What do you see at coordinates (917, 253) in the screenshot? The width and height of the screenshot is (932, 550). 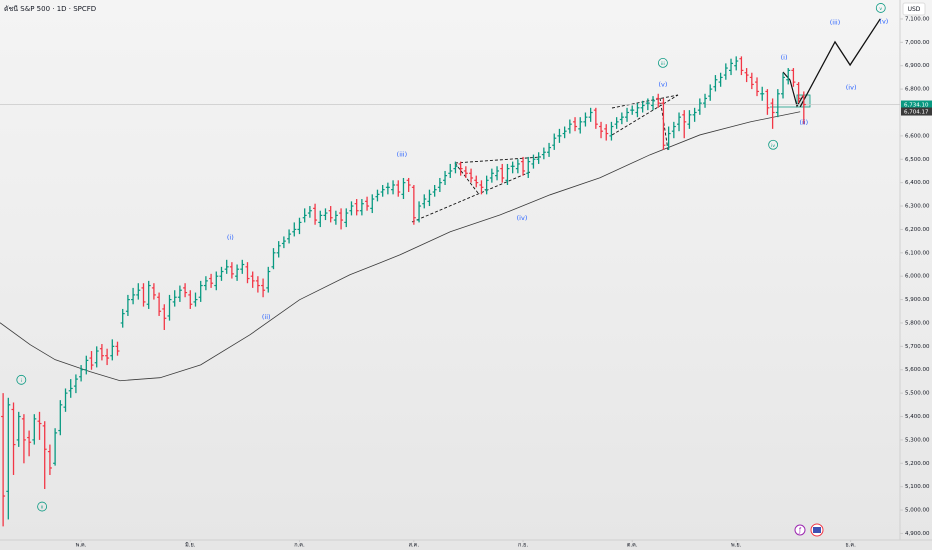 I see `y-tick-label: 6,100.00` at bounding box center [917, 253].